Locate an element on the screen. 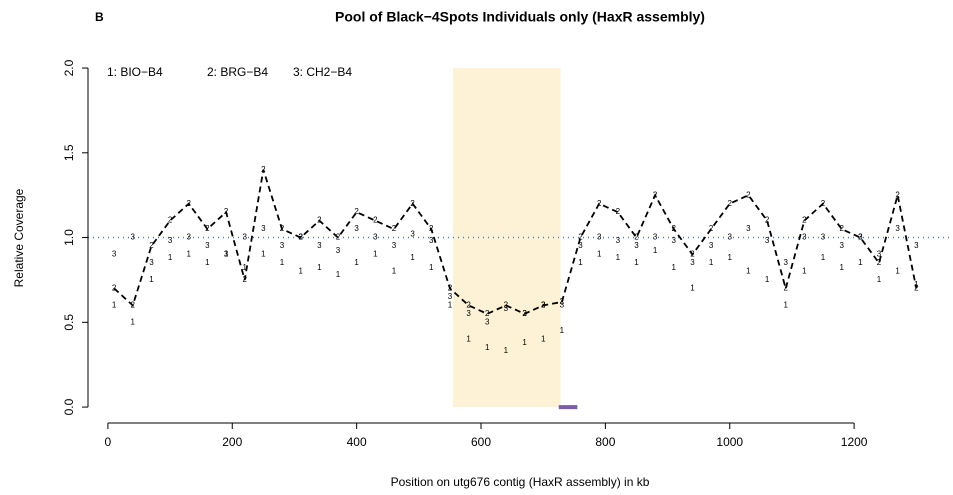  legend-entry: 2: BRG−B4 is located at coordinates (237, 72).